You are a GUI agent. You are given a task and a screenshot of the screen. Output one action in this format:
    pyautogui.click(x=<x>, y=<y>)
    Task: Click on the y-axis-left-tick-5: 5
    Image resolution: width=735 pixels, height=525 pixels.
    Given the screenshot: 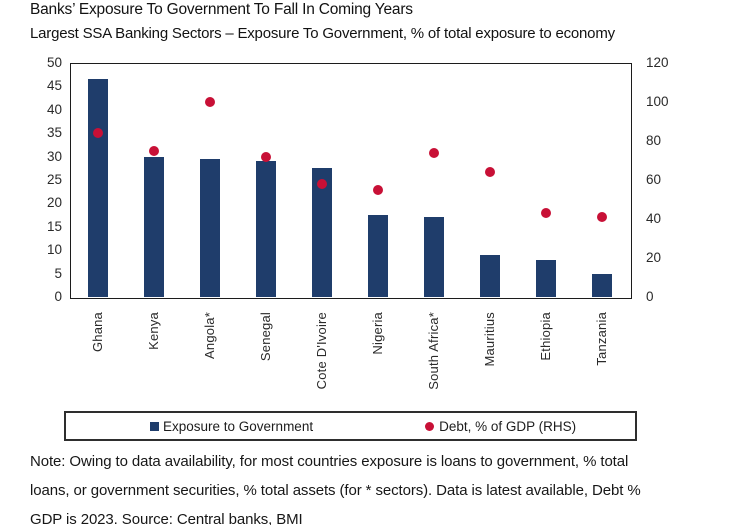 What is the action you would take?
    pyautogui.click(x=58, y=273)
    